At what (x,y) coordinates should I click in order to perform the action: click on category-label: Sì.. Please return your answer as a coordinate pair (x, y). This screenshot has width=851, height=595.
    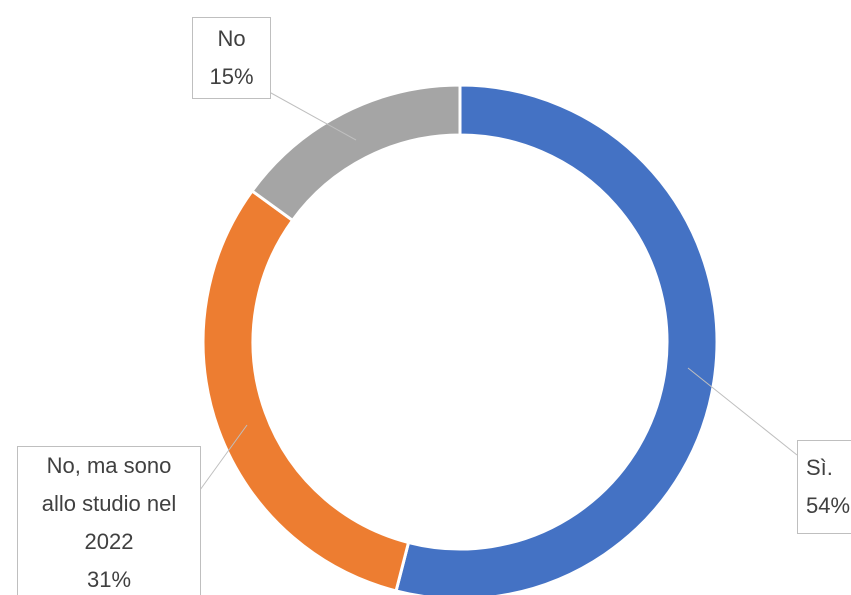
    Looking at the image, I should click on (819, 467).